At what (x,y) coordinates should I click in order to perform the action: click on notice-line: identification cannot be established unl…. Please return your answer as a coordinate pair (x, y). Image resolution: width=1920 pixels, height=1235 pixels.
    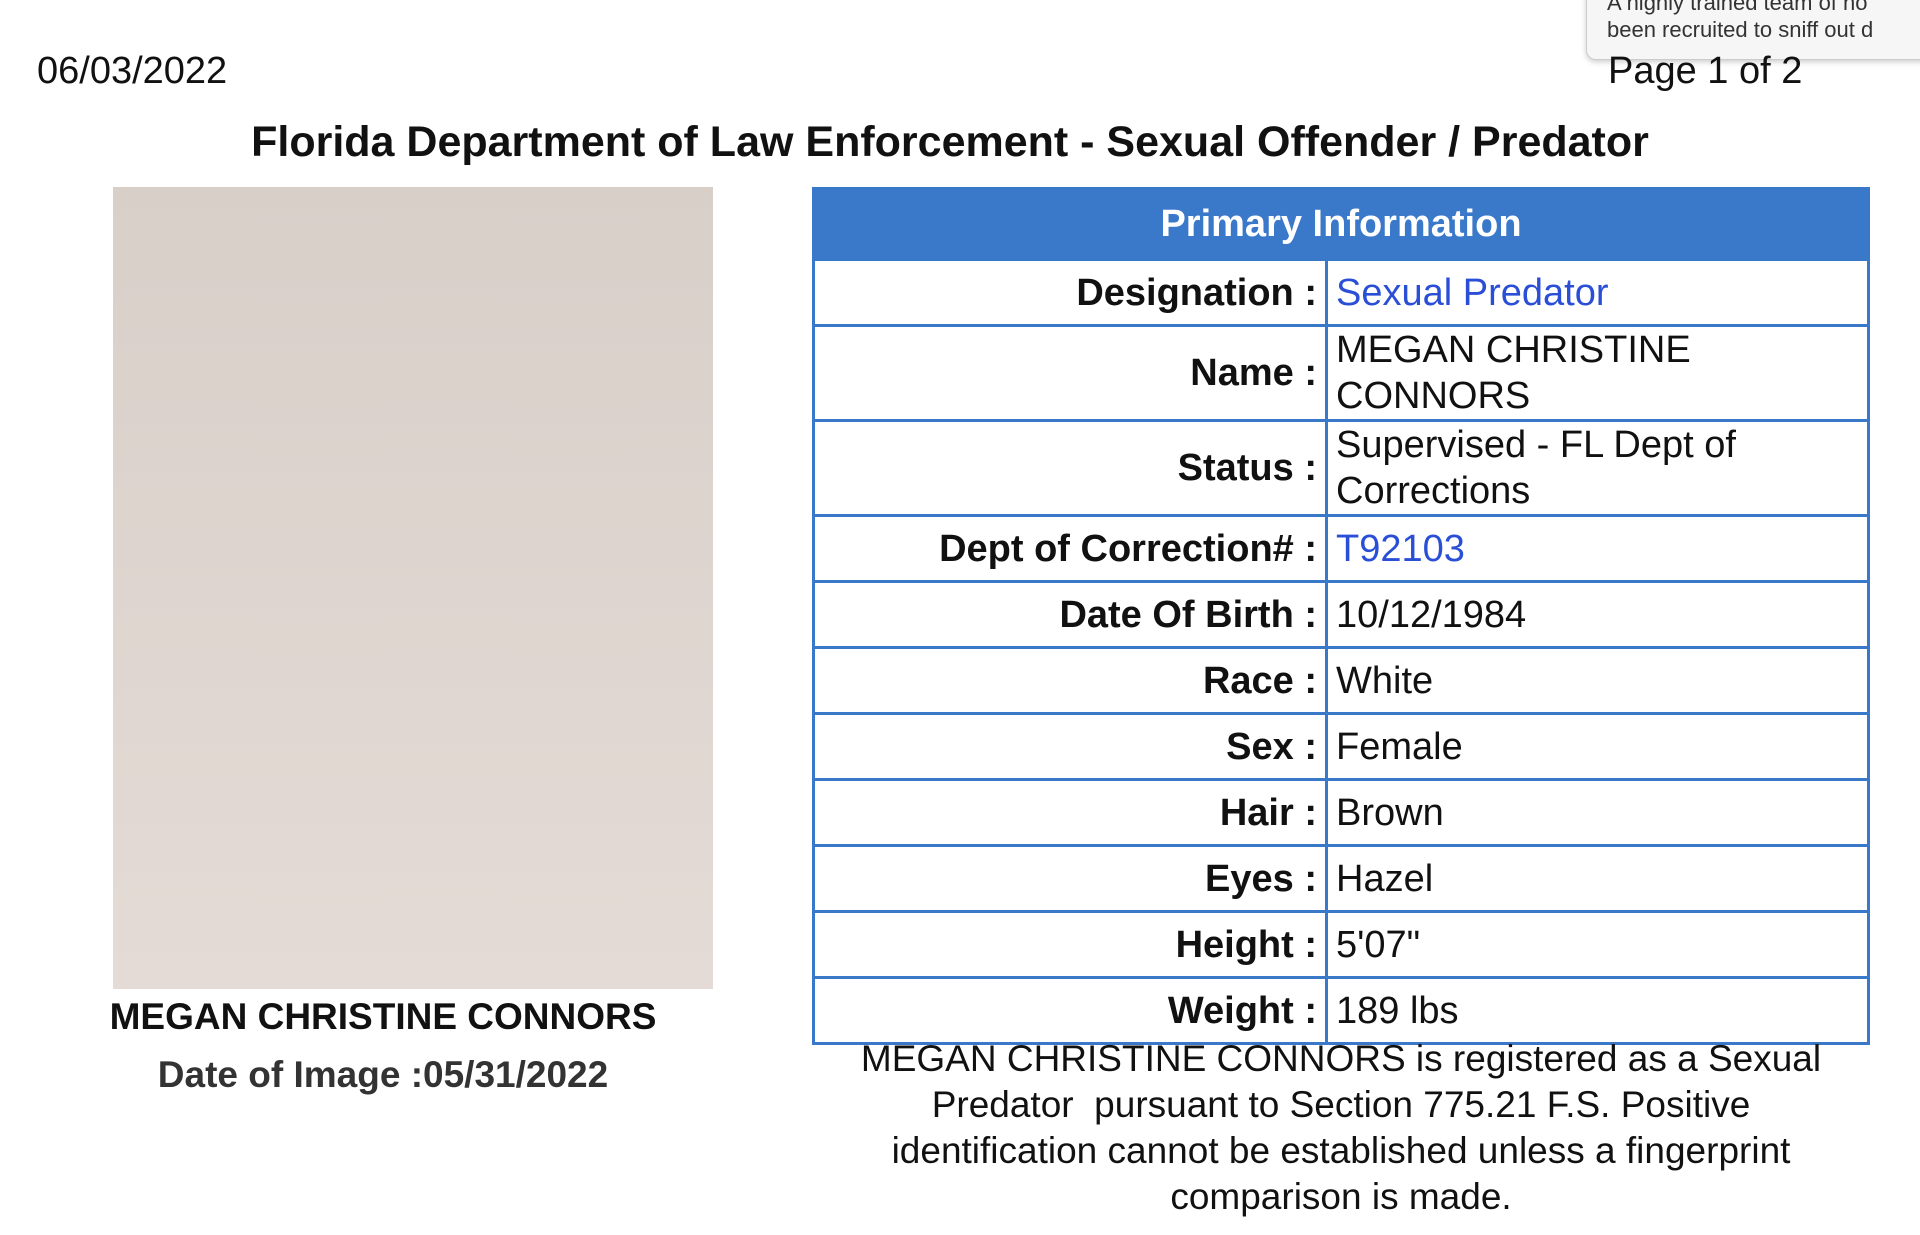
    Looking at the image, I should click on (1341, 1150).